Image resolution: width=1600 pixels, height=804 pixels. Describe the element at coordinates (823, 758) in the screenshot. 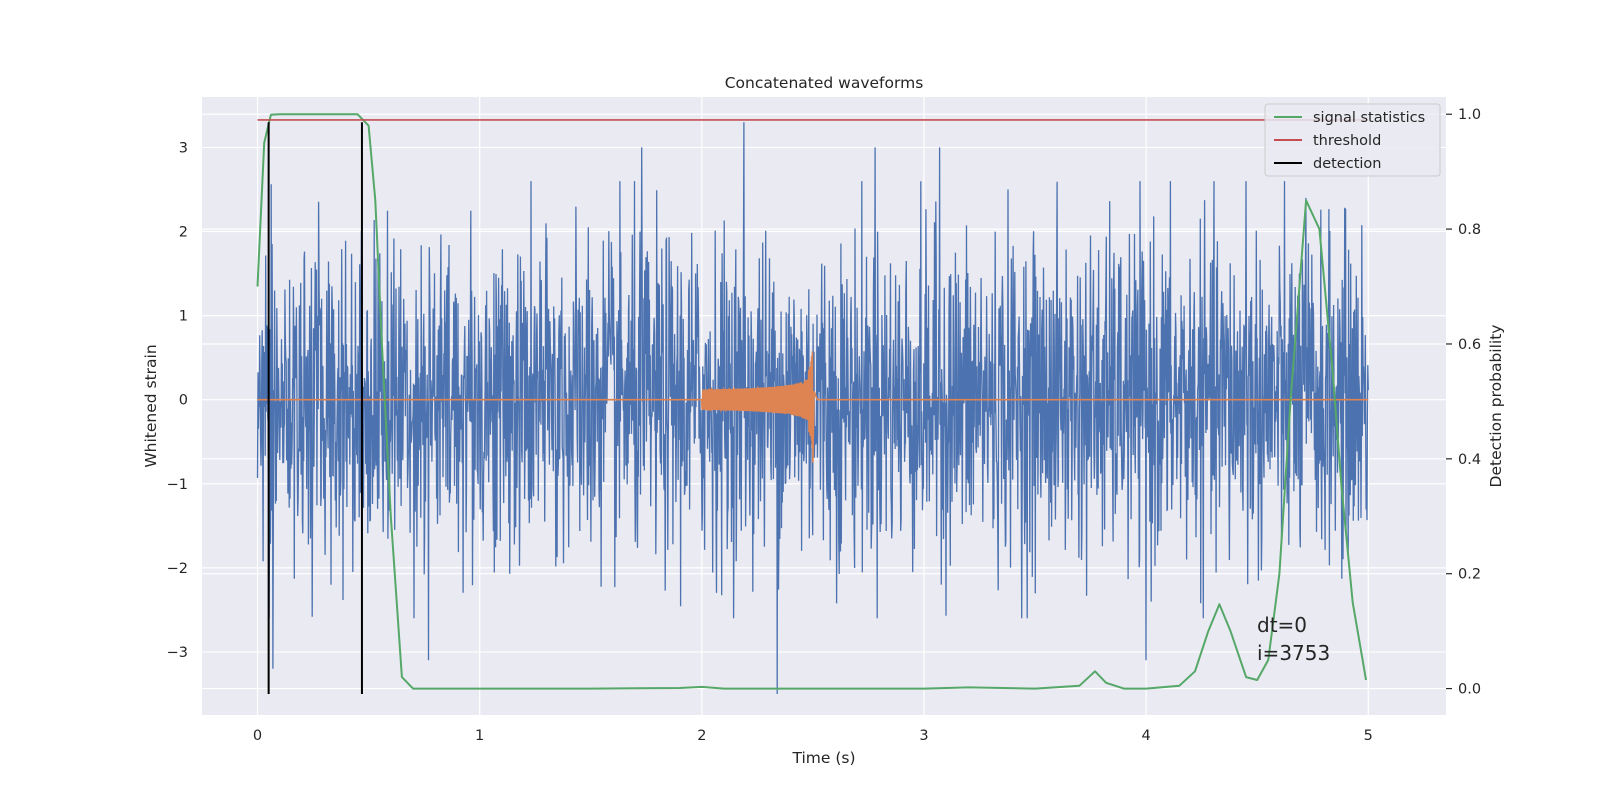

I see `x-axis-label: Time (s)` at that location.